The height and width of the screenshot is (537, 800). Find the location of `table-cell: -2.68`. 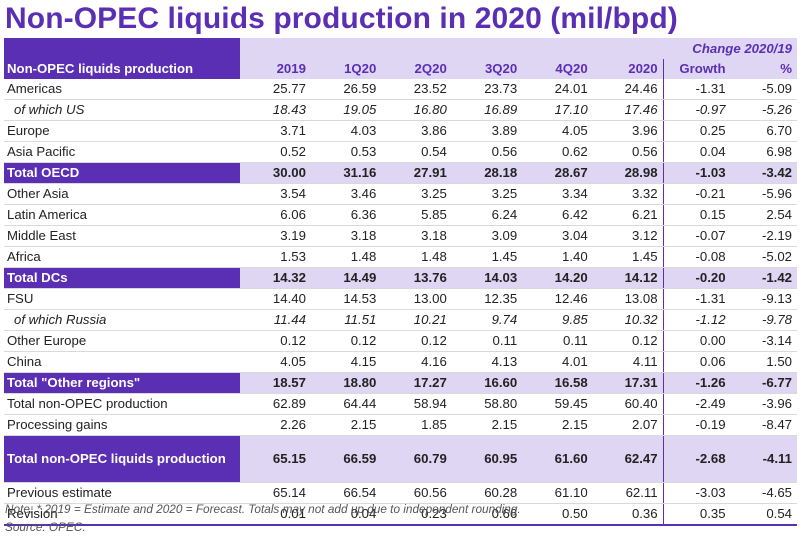

table-cell: -2.68 is located at coordinates (696, 459).